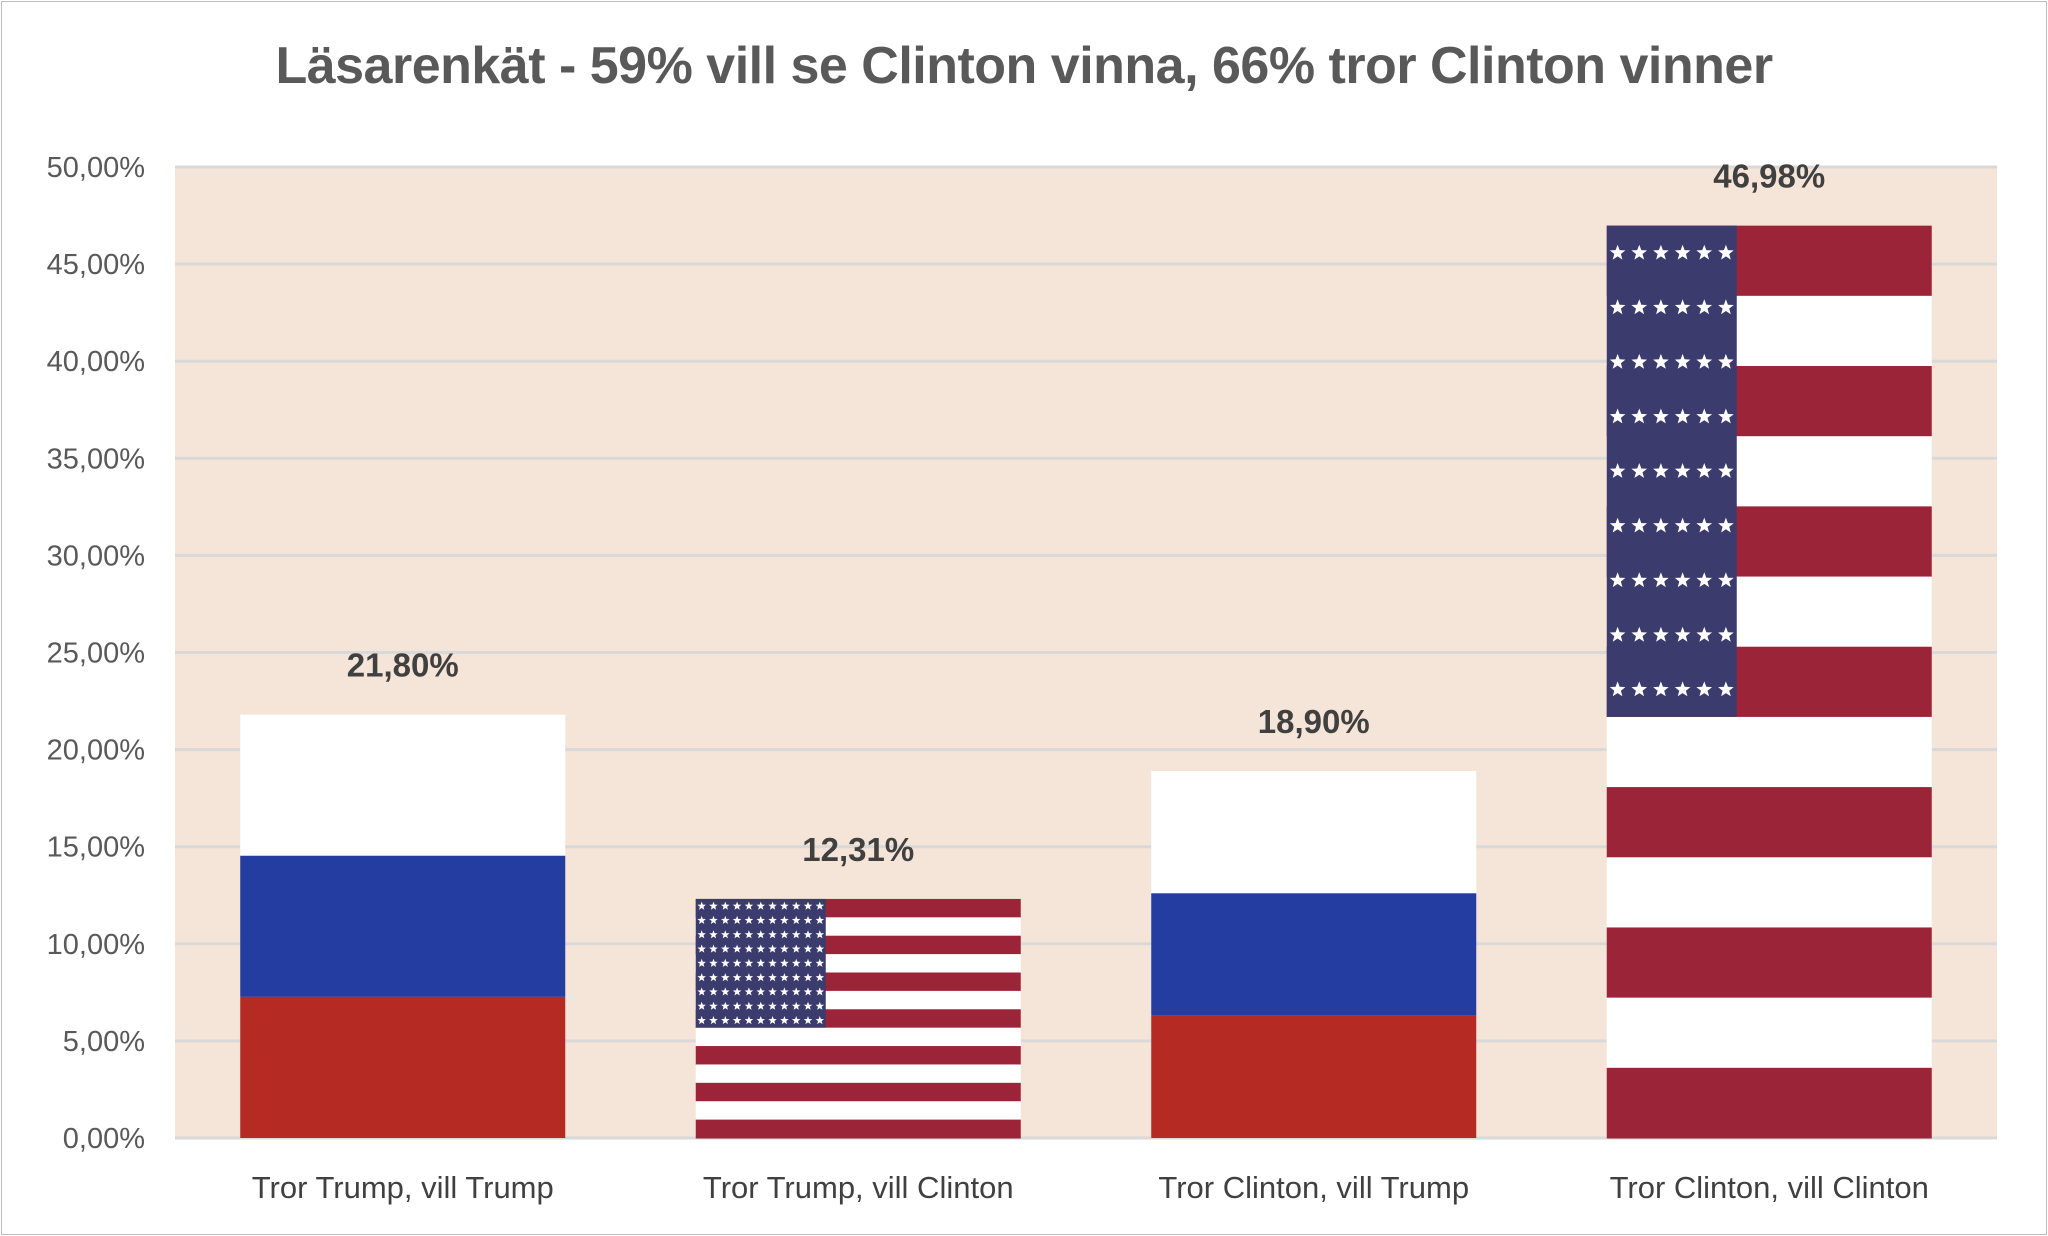  I want to click on y-tick-label: 35,00%, so click(96, 459).